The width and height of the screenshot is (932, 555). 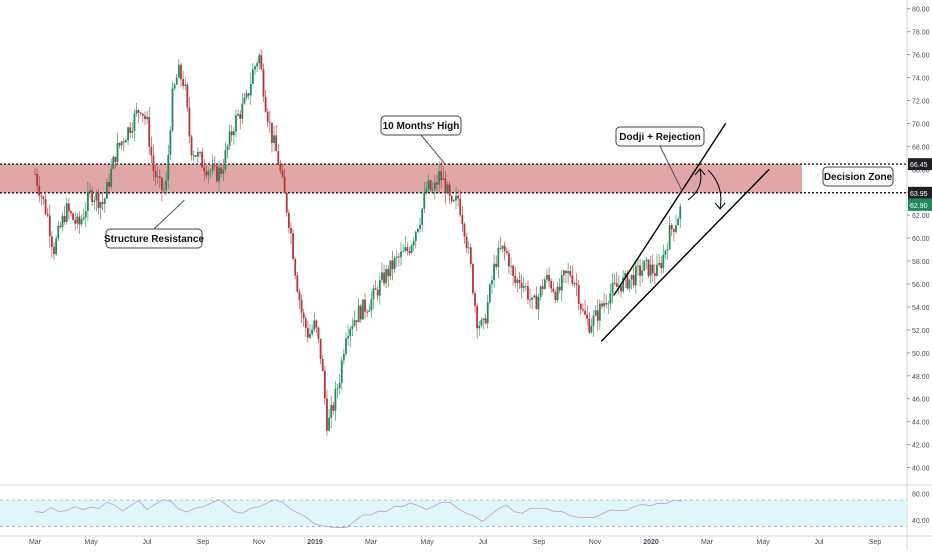 What do you see at coordinates (921, 495) in the screenshot?
I see `rsi-tick-label: 80.00` at bounding box center [921, 495].